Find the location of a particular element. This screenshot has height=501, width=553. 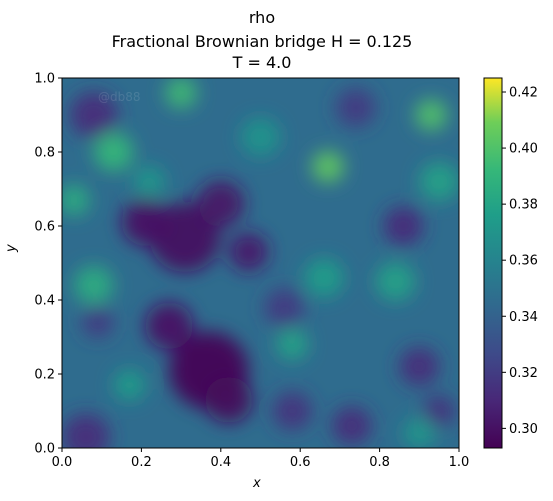

y-axis-label: y is located at coordinates (11, 248).